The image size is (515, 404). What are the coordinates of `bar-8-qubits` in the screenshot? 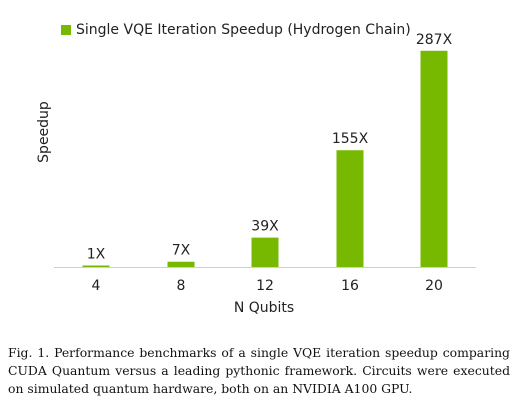 It's located at (181, 264).